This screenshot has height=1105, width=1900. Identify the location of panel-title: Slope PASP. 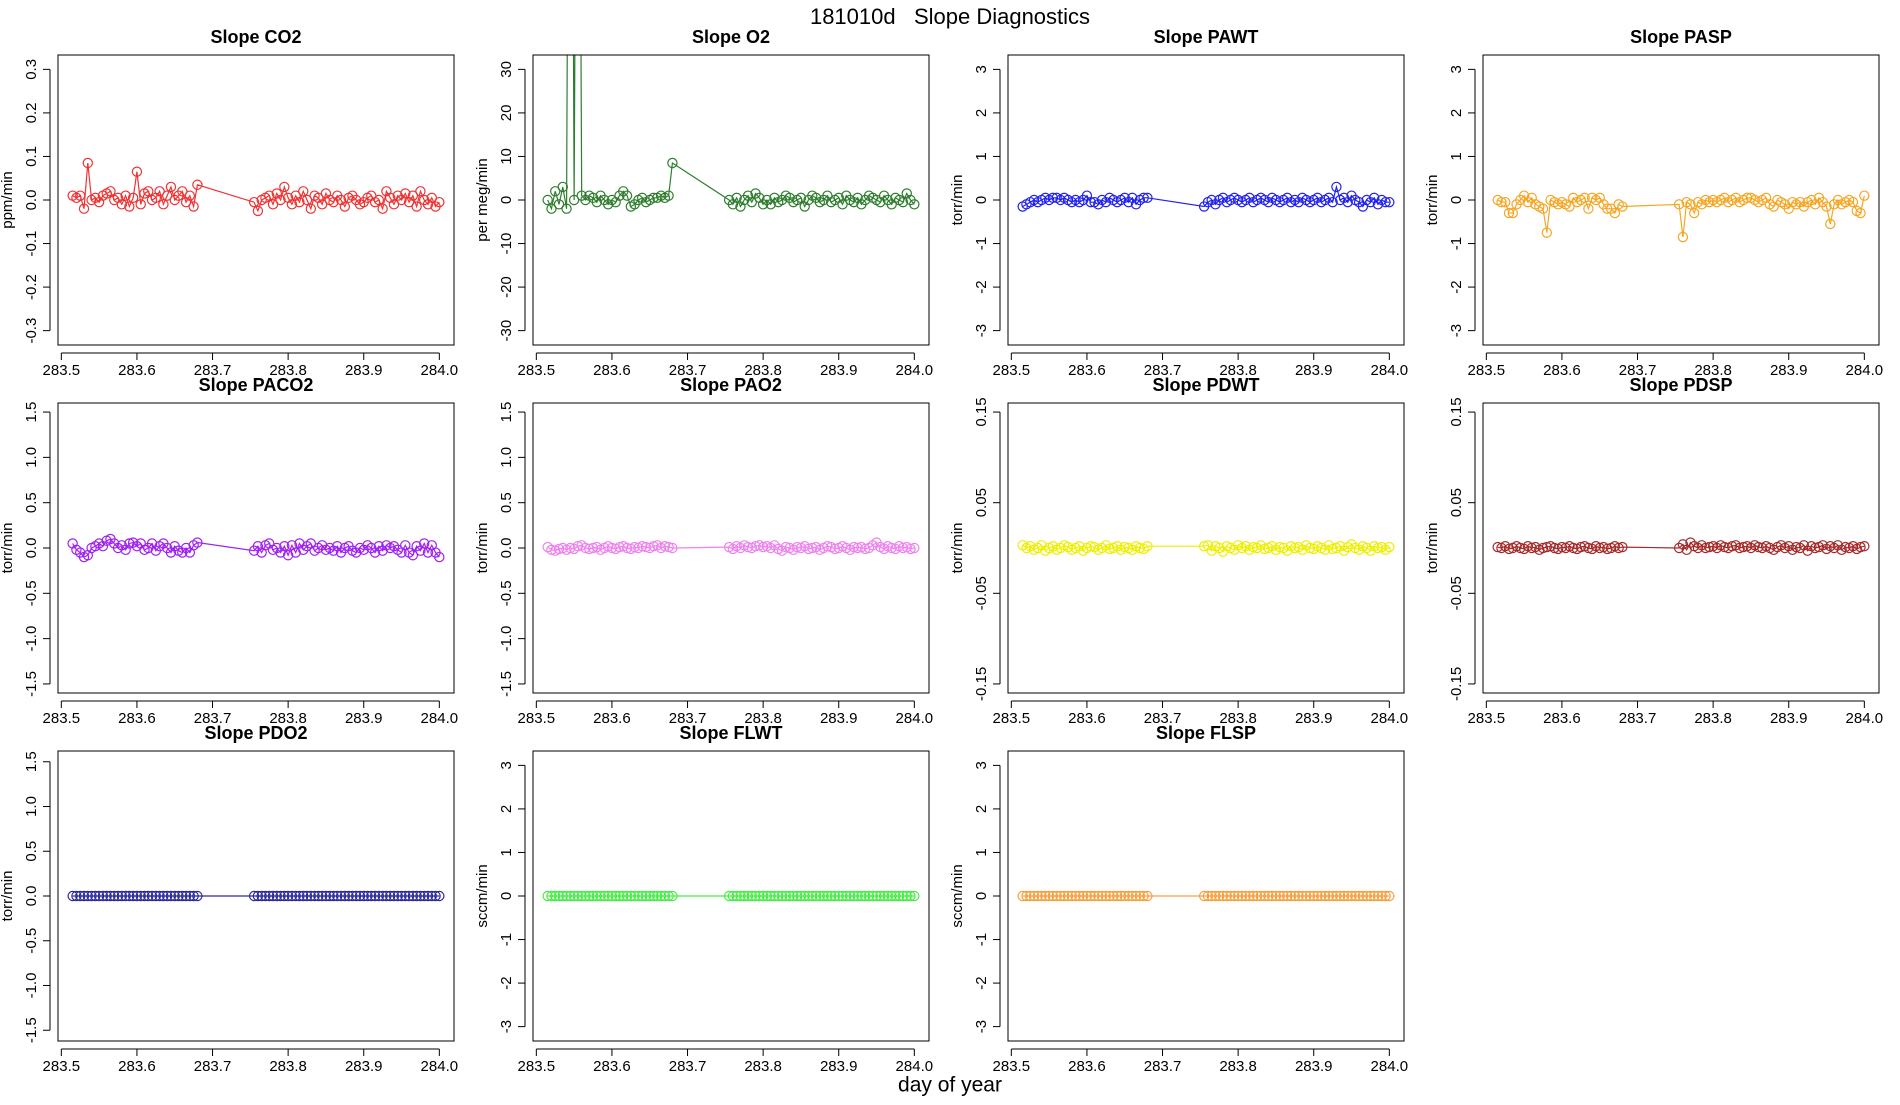
(1681, 37).